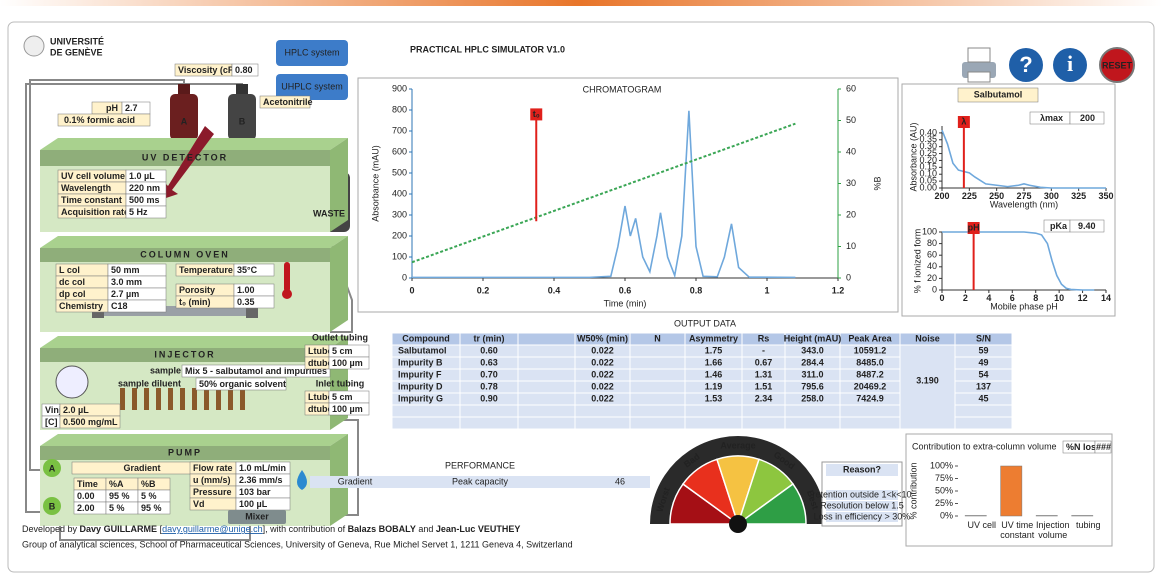 This screenshot has height=584, width=1162. What do you see at coordinates (312, 87) in the screenshot?
I see `uhplc-button` at bounding box center [312, 87].